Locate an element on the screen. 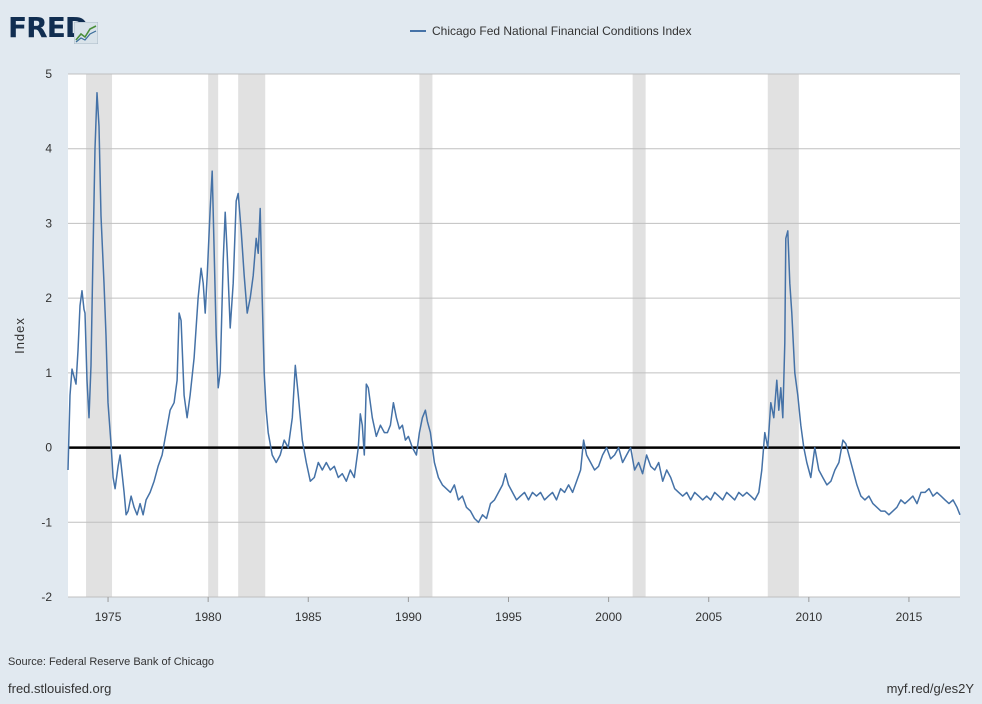 This screenshot has height=704, width=982. y-tick-label: 0 is located at coordinates (48, 448).